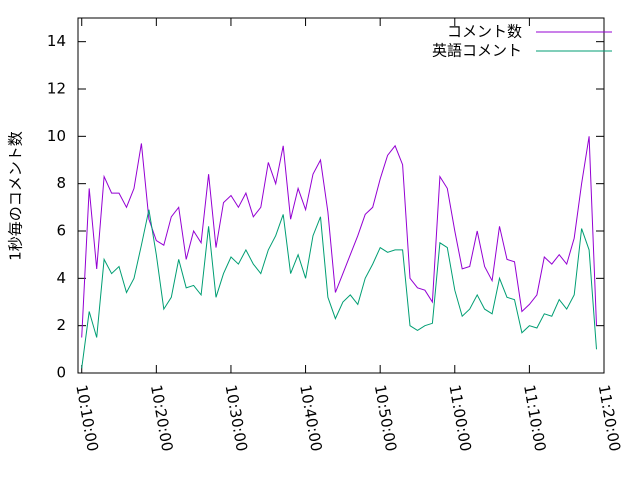 The width and height of the screenshot is (640, 480). Describe the element at coordinates (16, 196) in the screenshot. I see `y-axis-label: 1秒毎のコメント数` at that location.